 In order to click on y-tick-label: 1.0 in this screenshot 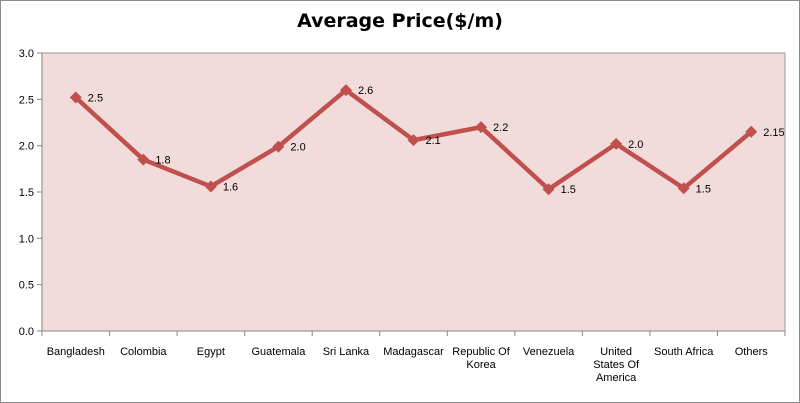, I will do `click(26, 239)`.